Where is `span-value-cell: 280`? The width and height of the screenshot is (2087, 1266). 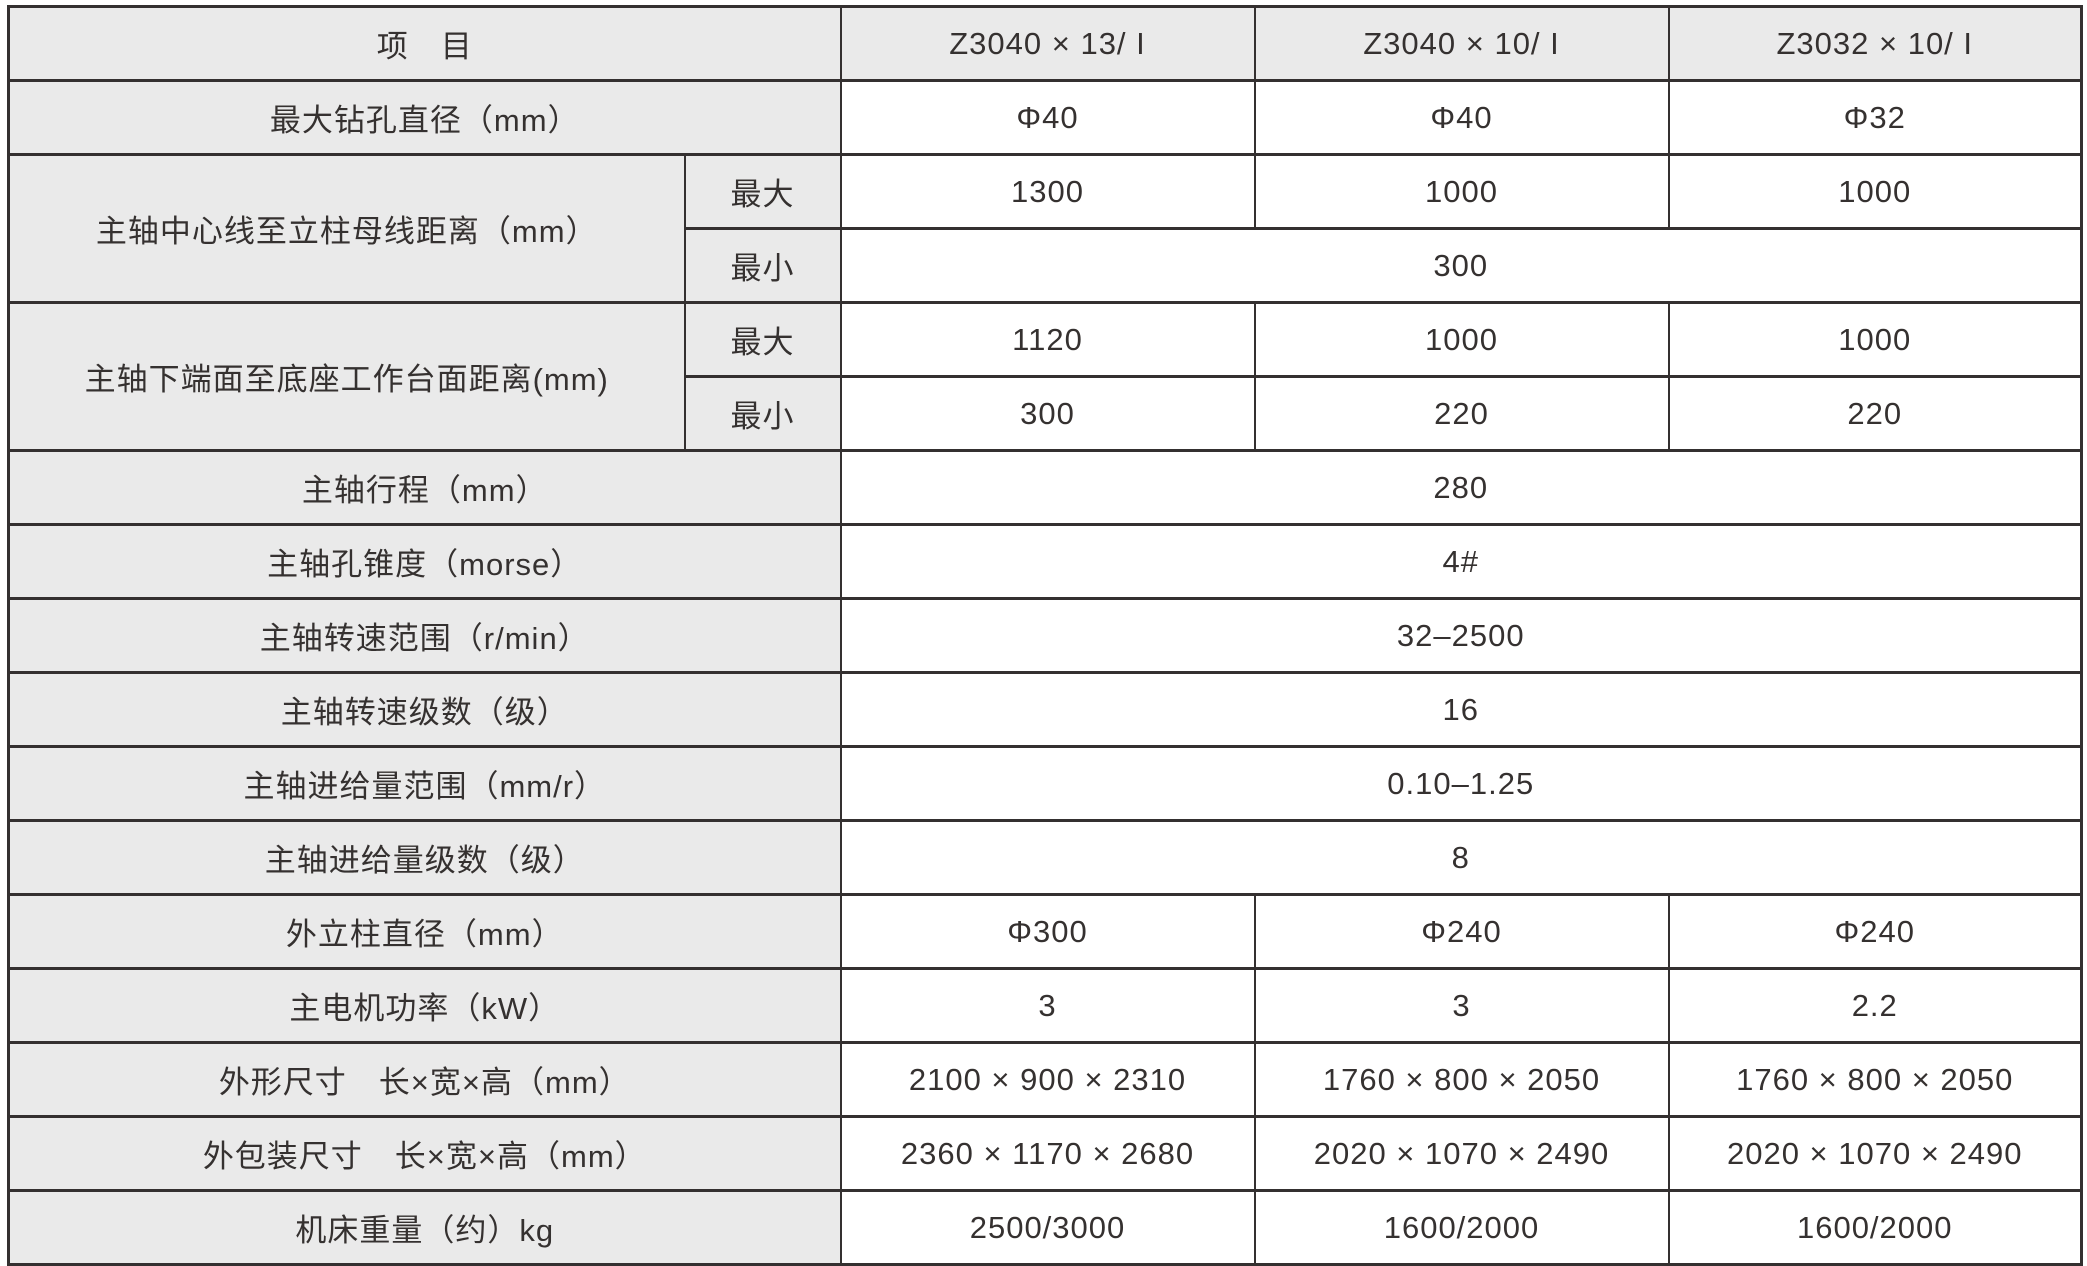 span-value-cell: 280 is located at coordinates (1461, 487).